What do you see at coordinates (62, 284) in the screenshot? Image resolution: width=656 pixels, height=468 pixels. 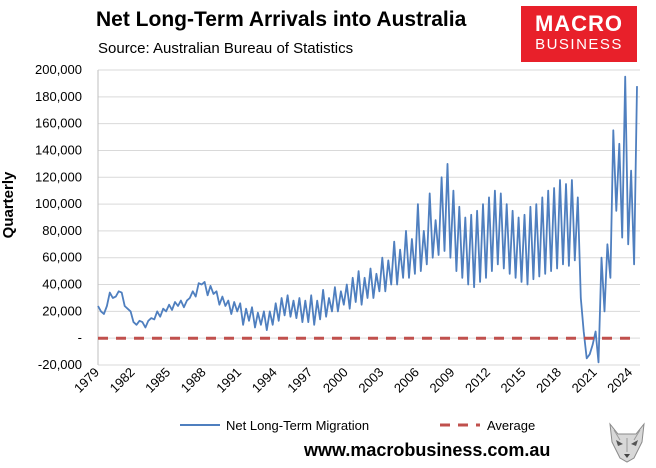 I see `y-tick-label: 40,000` at bounding box center [62, 284].